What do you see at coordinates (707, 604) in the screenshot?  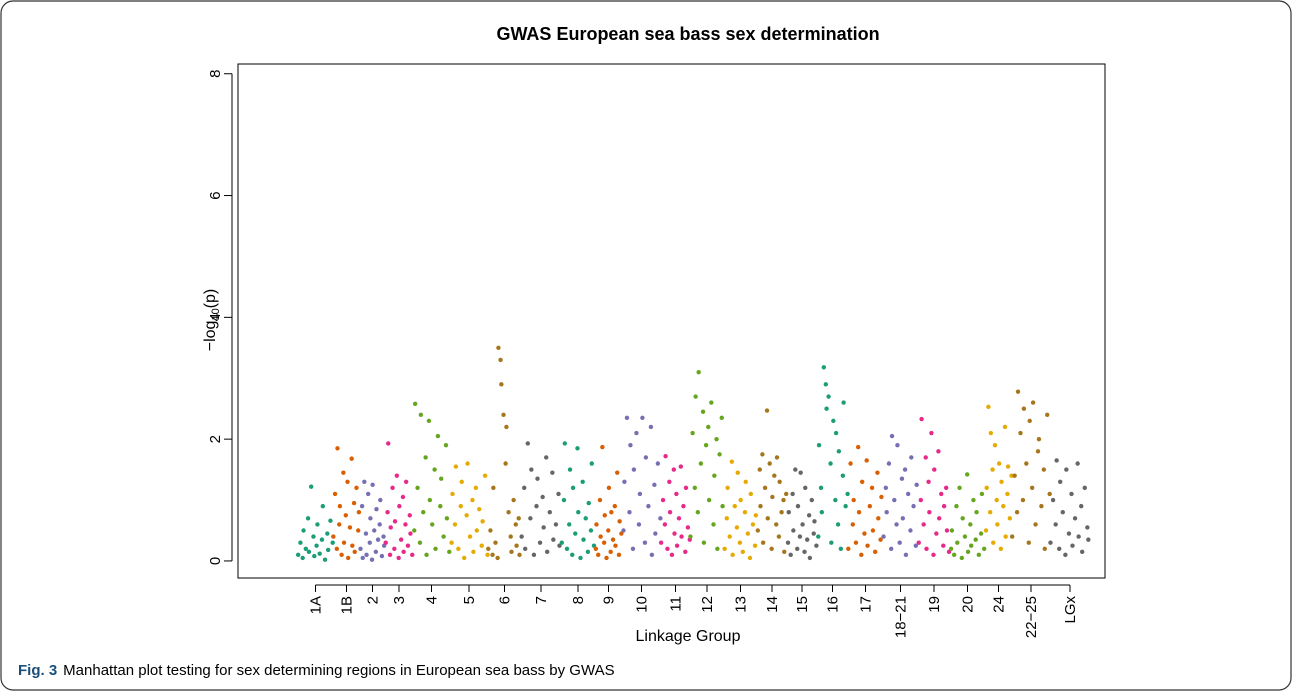 I see `x-tick-label: 12` at bounding box center [707, 604].